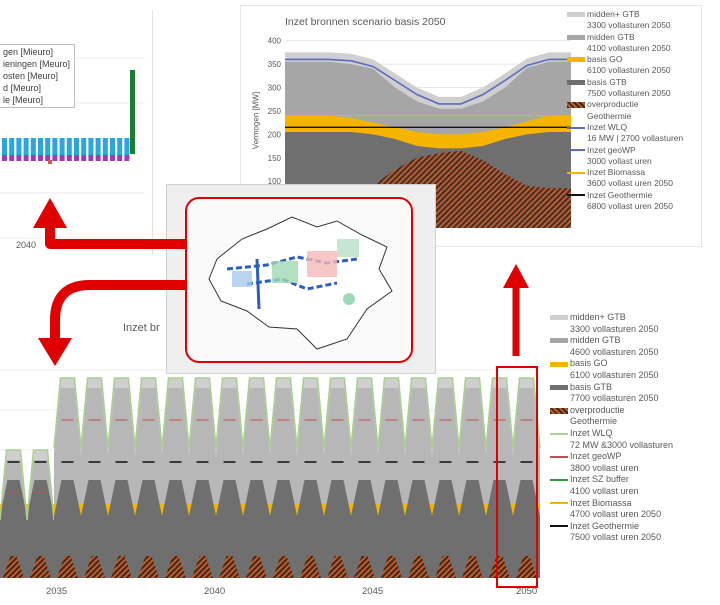 The image size is (720, 605). What do you see at coordinates (622, 444) in the screenshot?
I see `legend-sublabel: 72 MW &3000 vollasturen` at bounding box center [622, 444].